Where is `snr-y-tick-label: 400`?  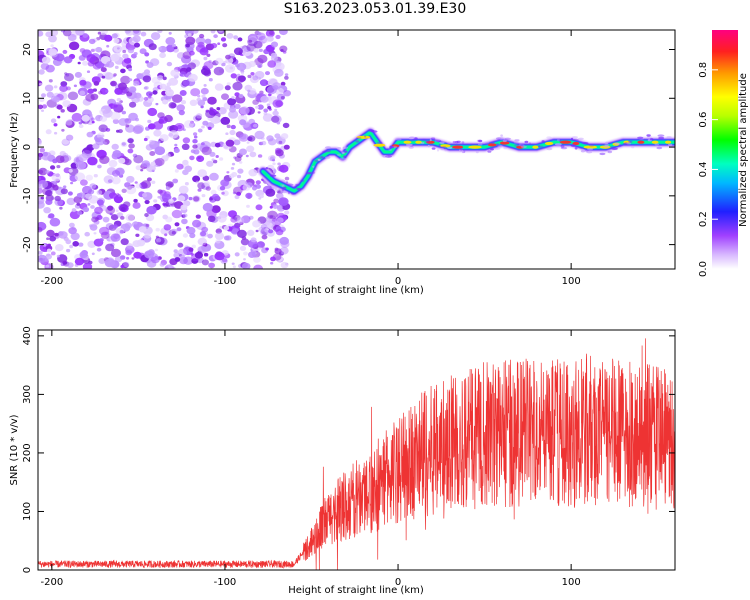
snr-y-tick-label: 400 is located at coordinates (27, 335).